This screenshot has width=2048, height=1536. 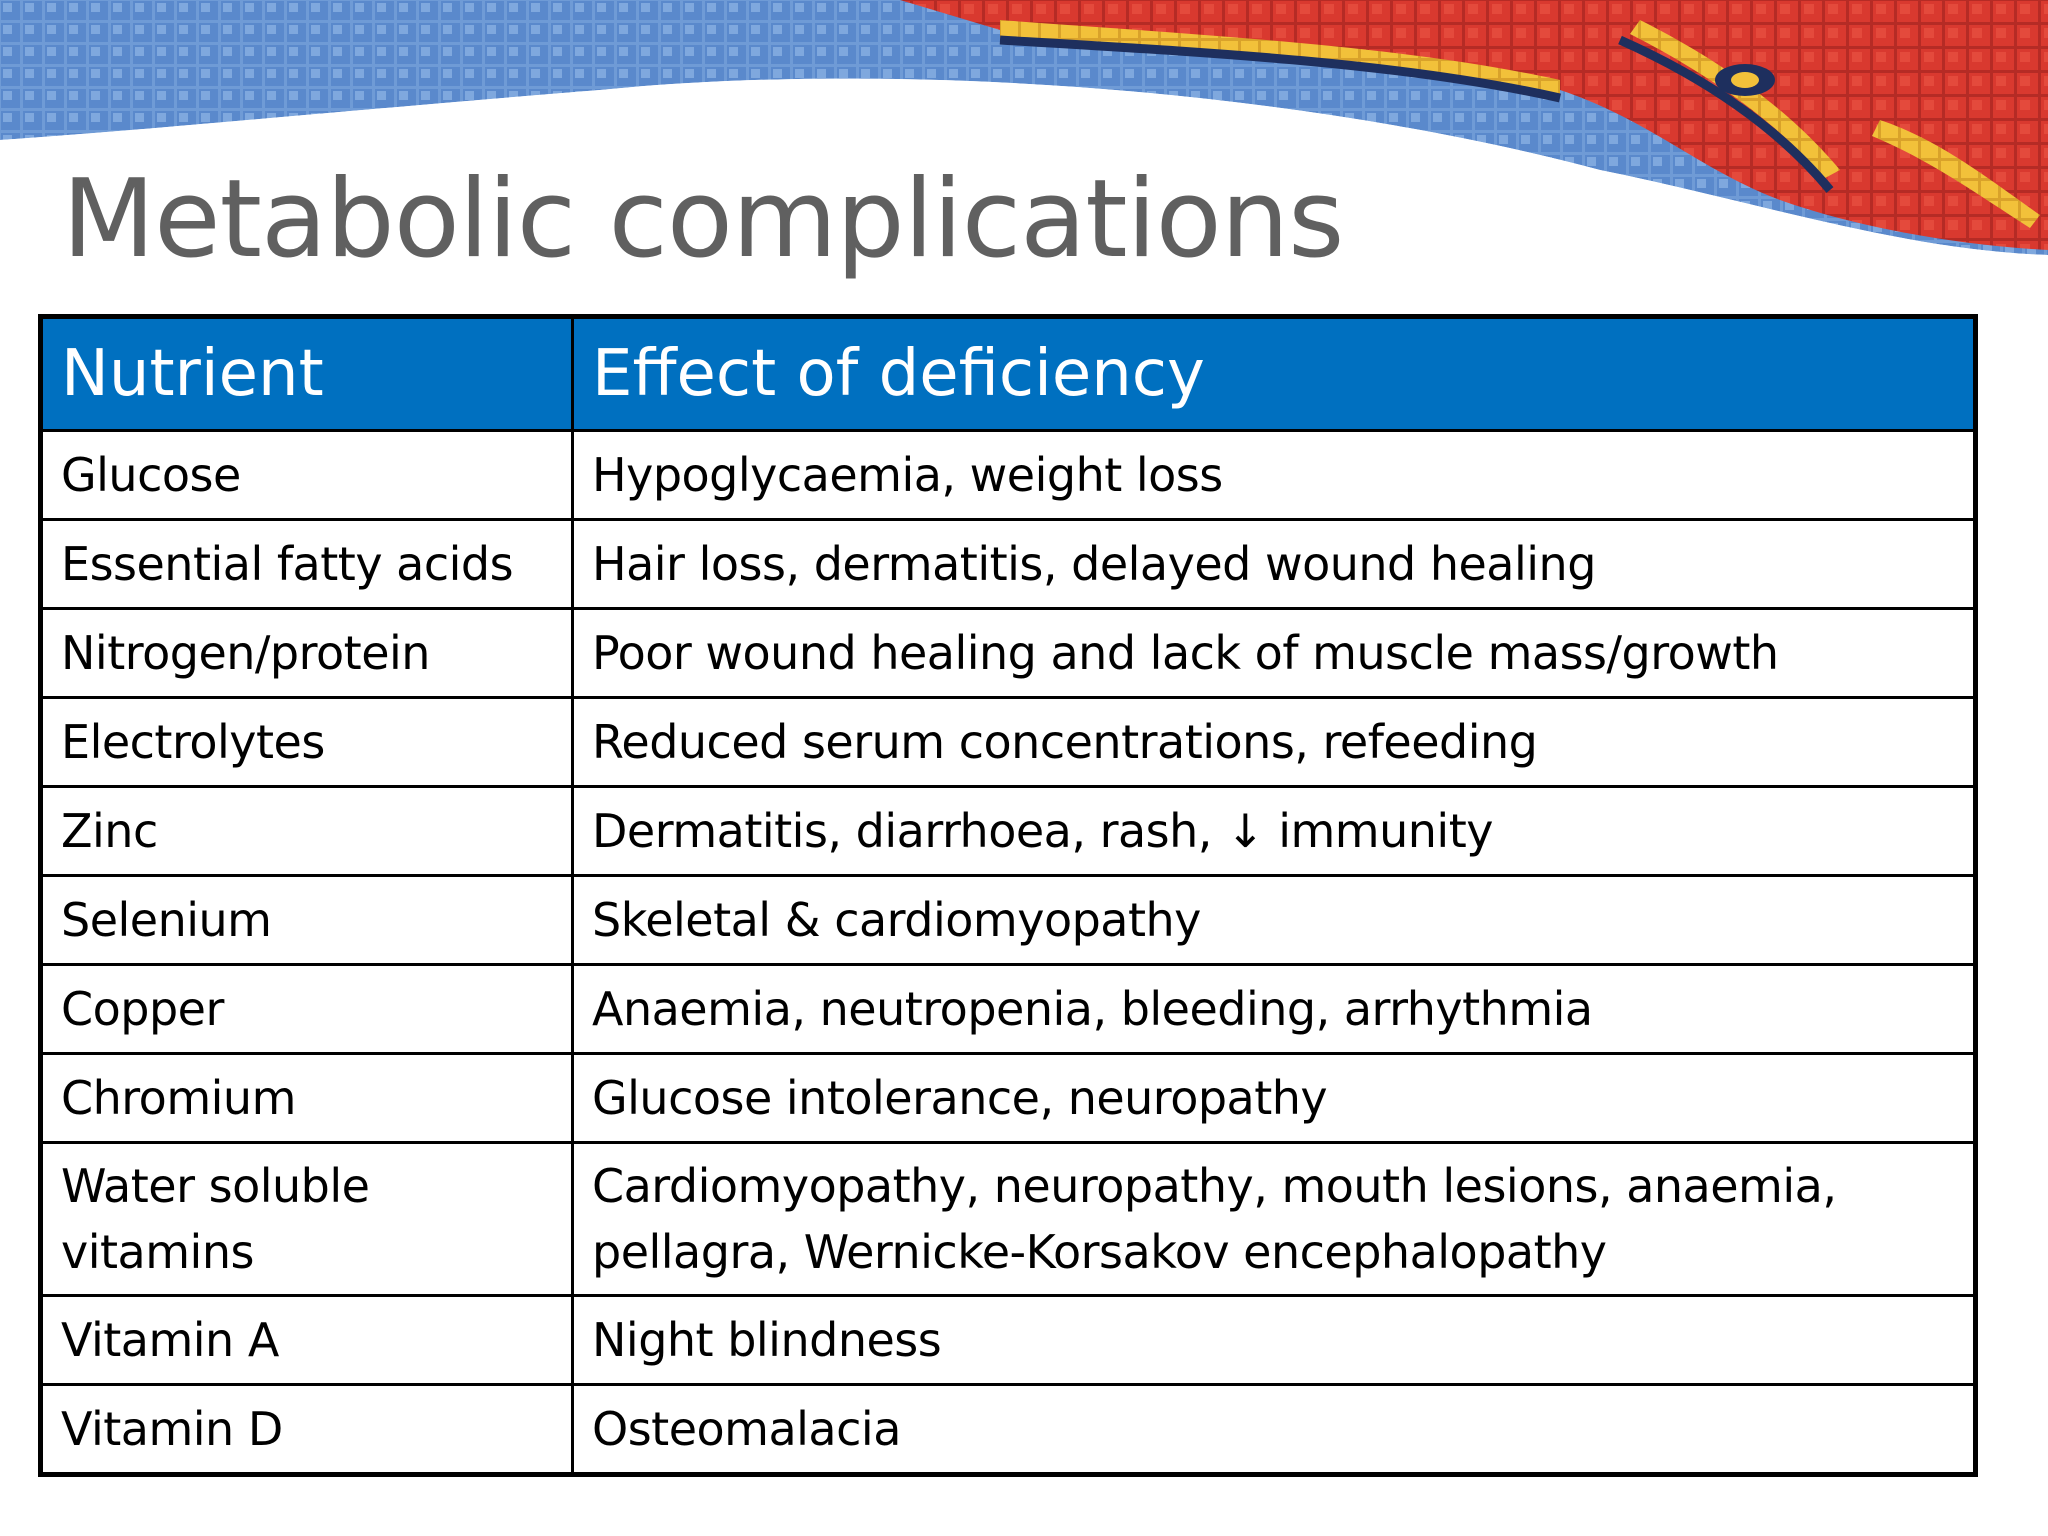 I want to click on nutrient-cell: Essential fatty acids, so click(x=306, y=564).